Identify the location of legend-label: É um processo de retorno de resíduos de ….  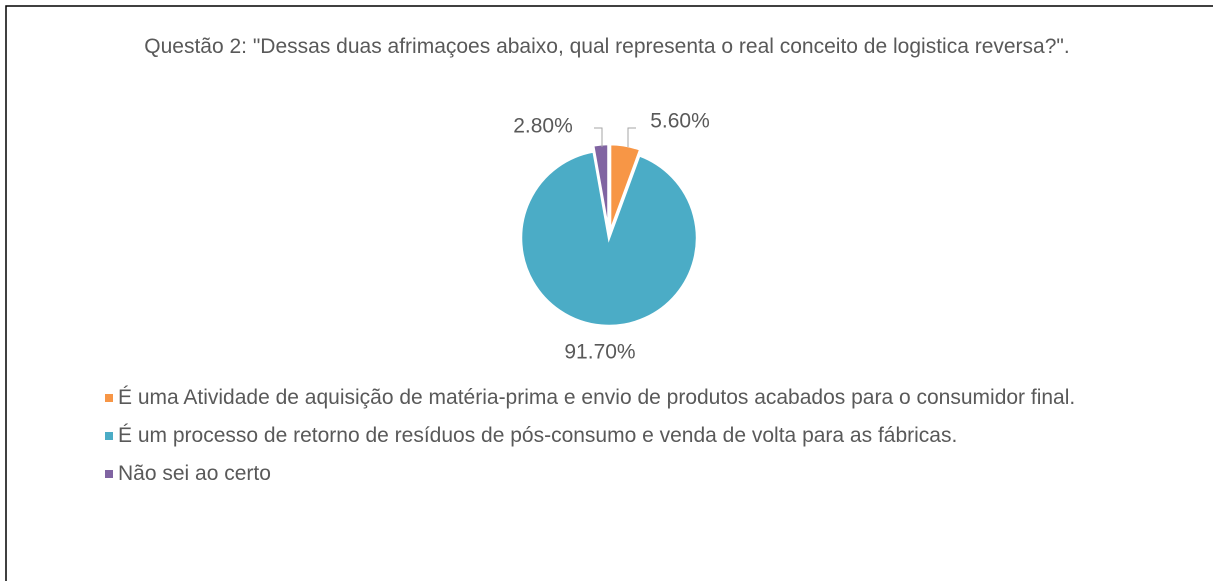
(538, 435).